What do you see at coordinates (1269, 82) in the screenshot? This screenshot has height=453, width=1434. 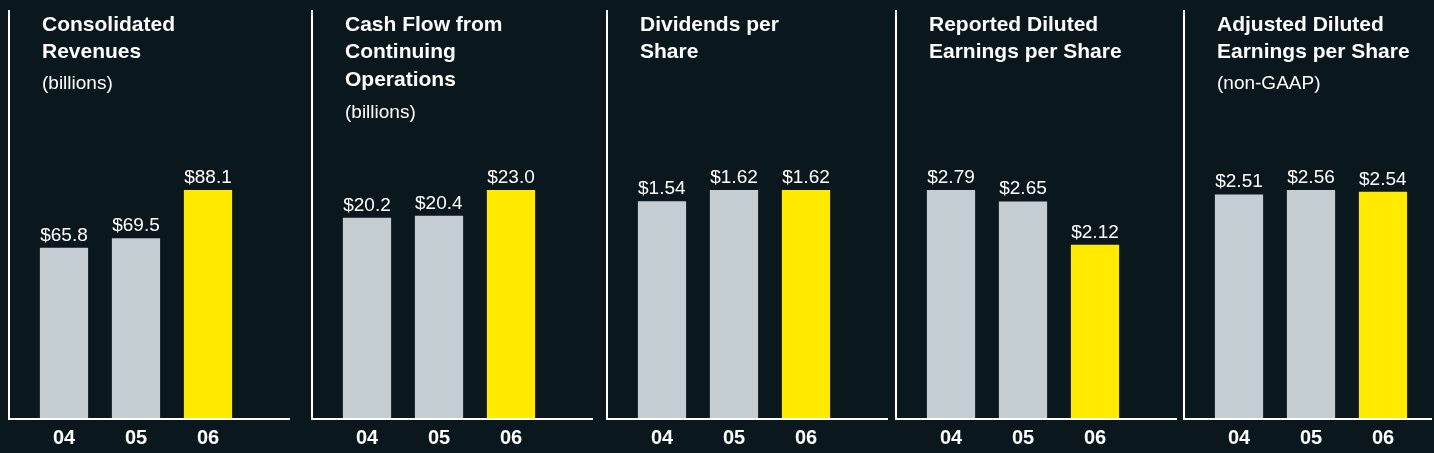 I see `chart-subtitle: (non-GAAP)` at bounding box center [1269, 82].